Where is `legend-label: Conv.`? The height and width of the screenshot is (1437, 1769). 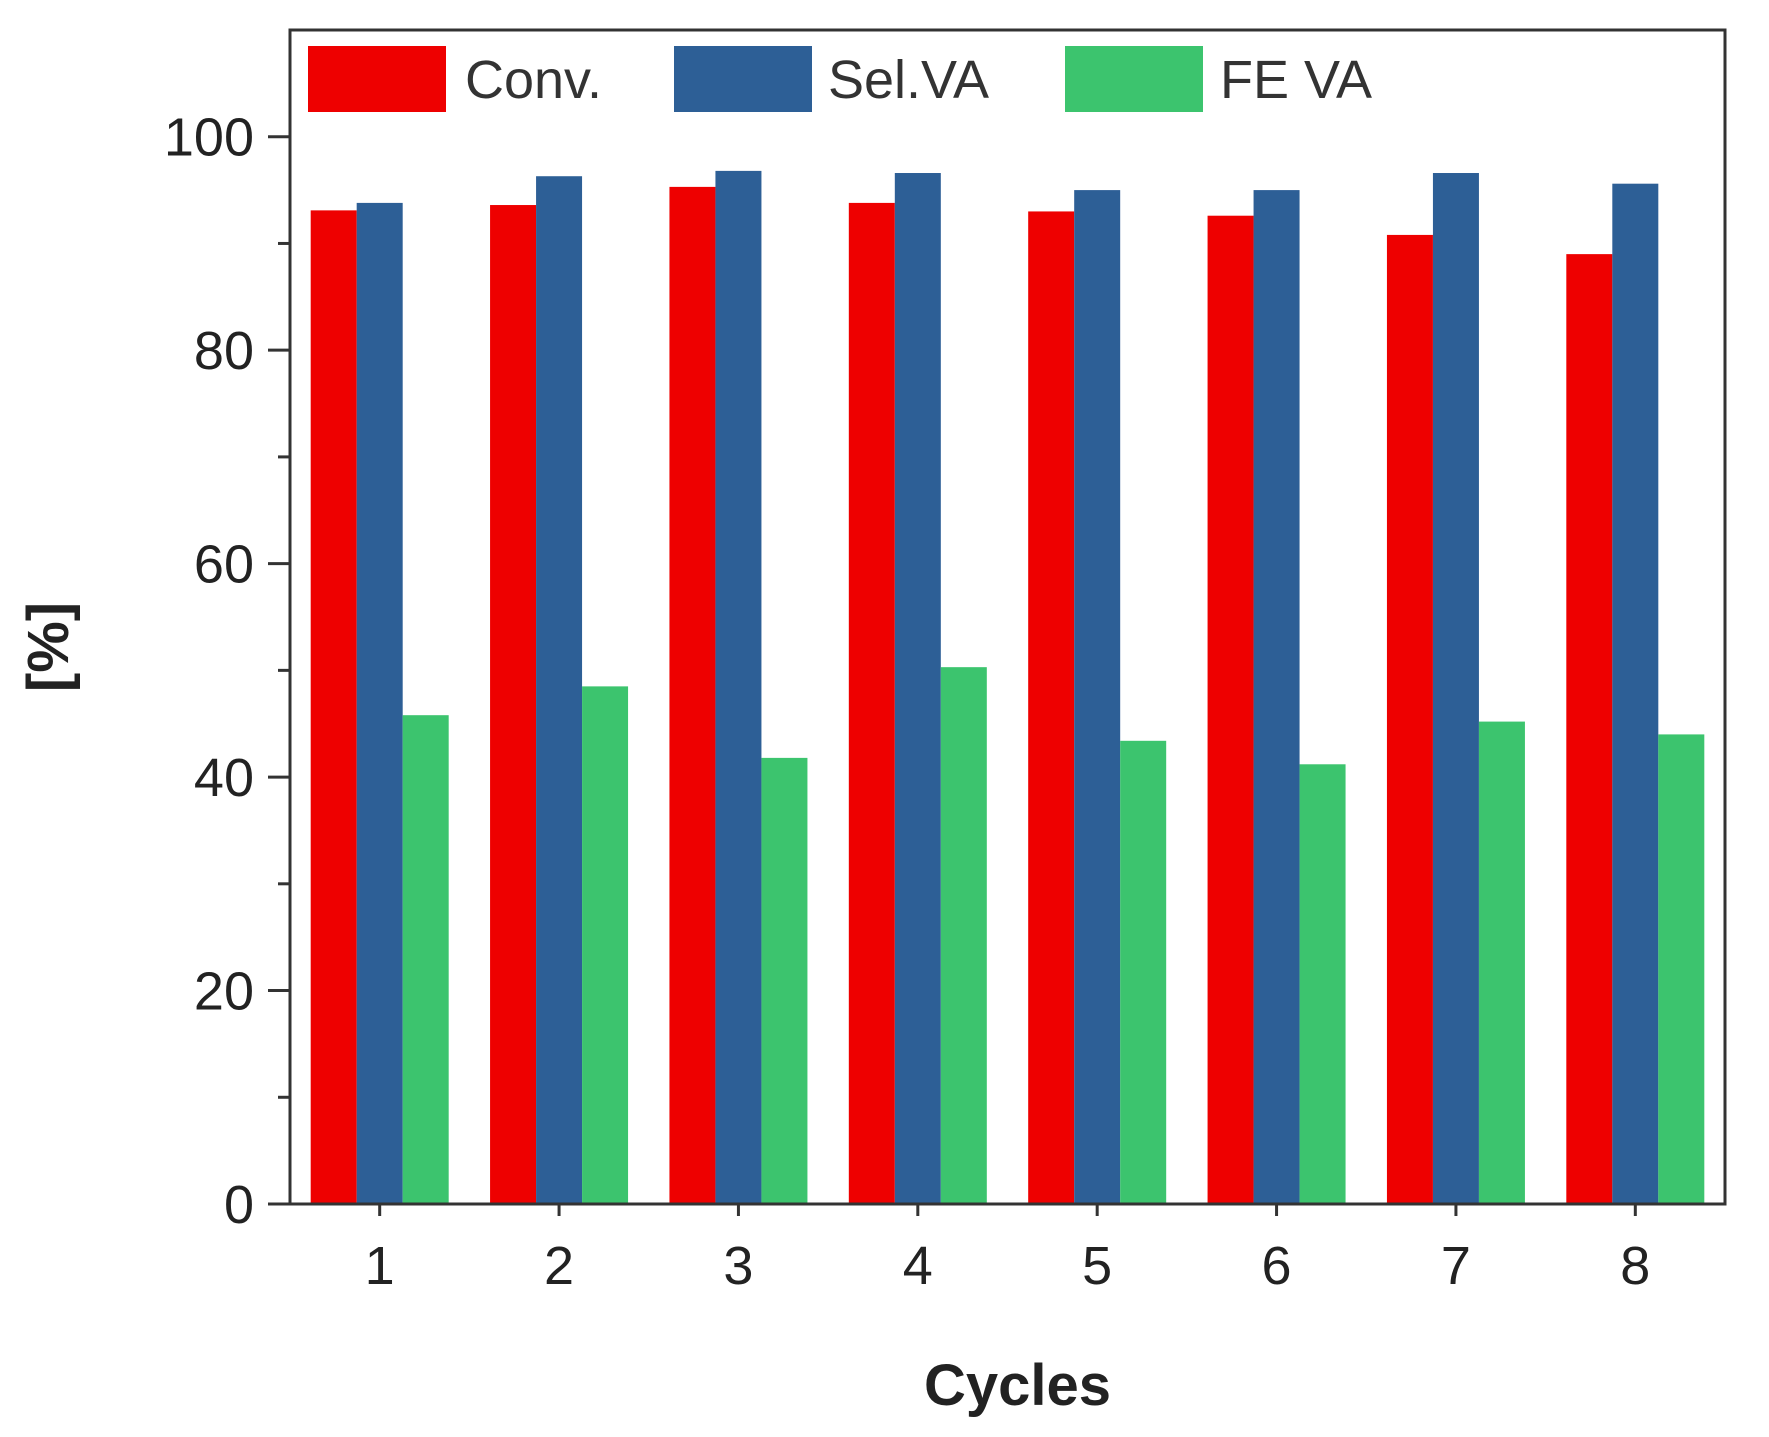
legend-label: Conv. is located at coordinates (533, 80).